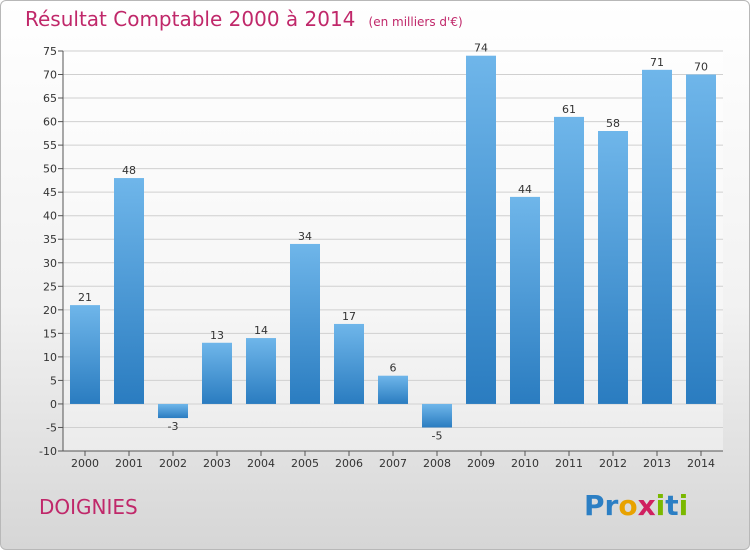  Describe the element at coordinates (50, 357) in the screenshot. I see `y-tick-label: 10` at that location.